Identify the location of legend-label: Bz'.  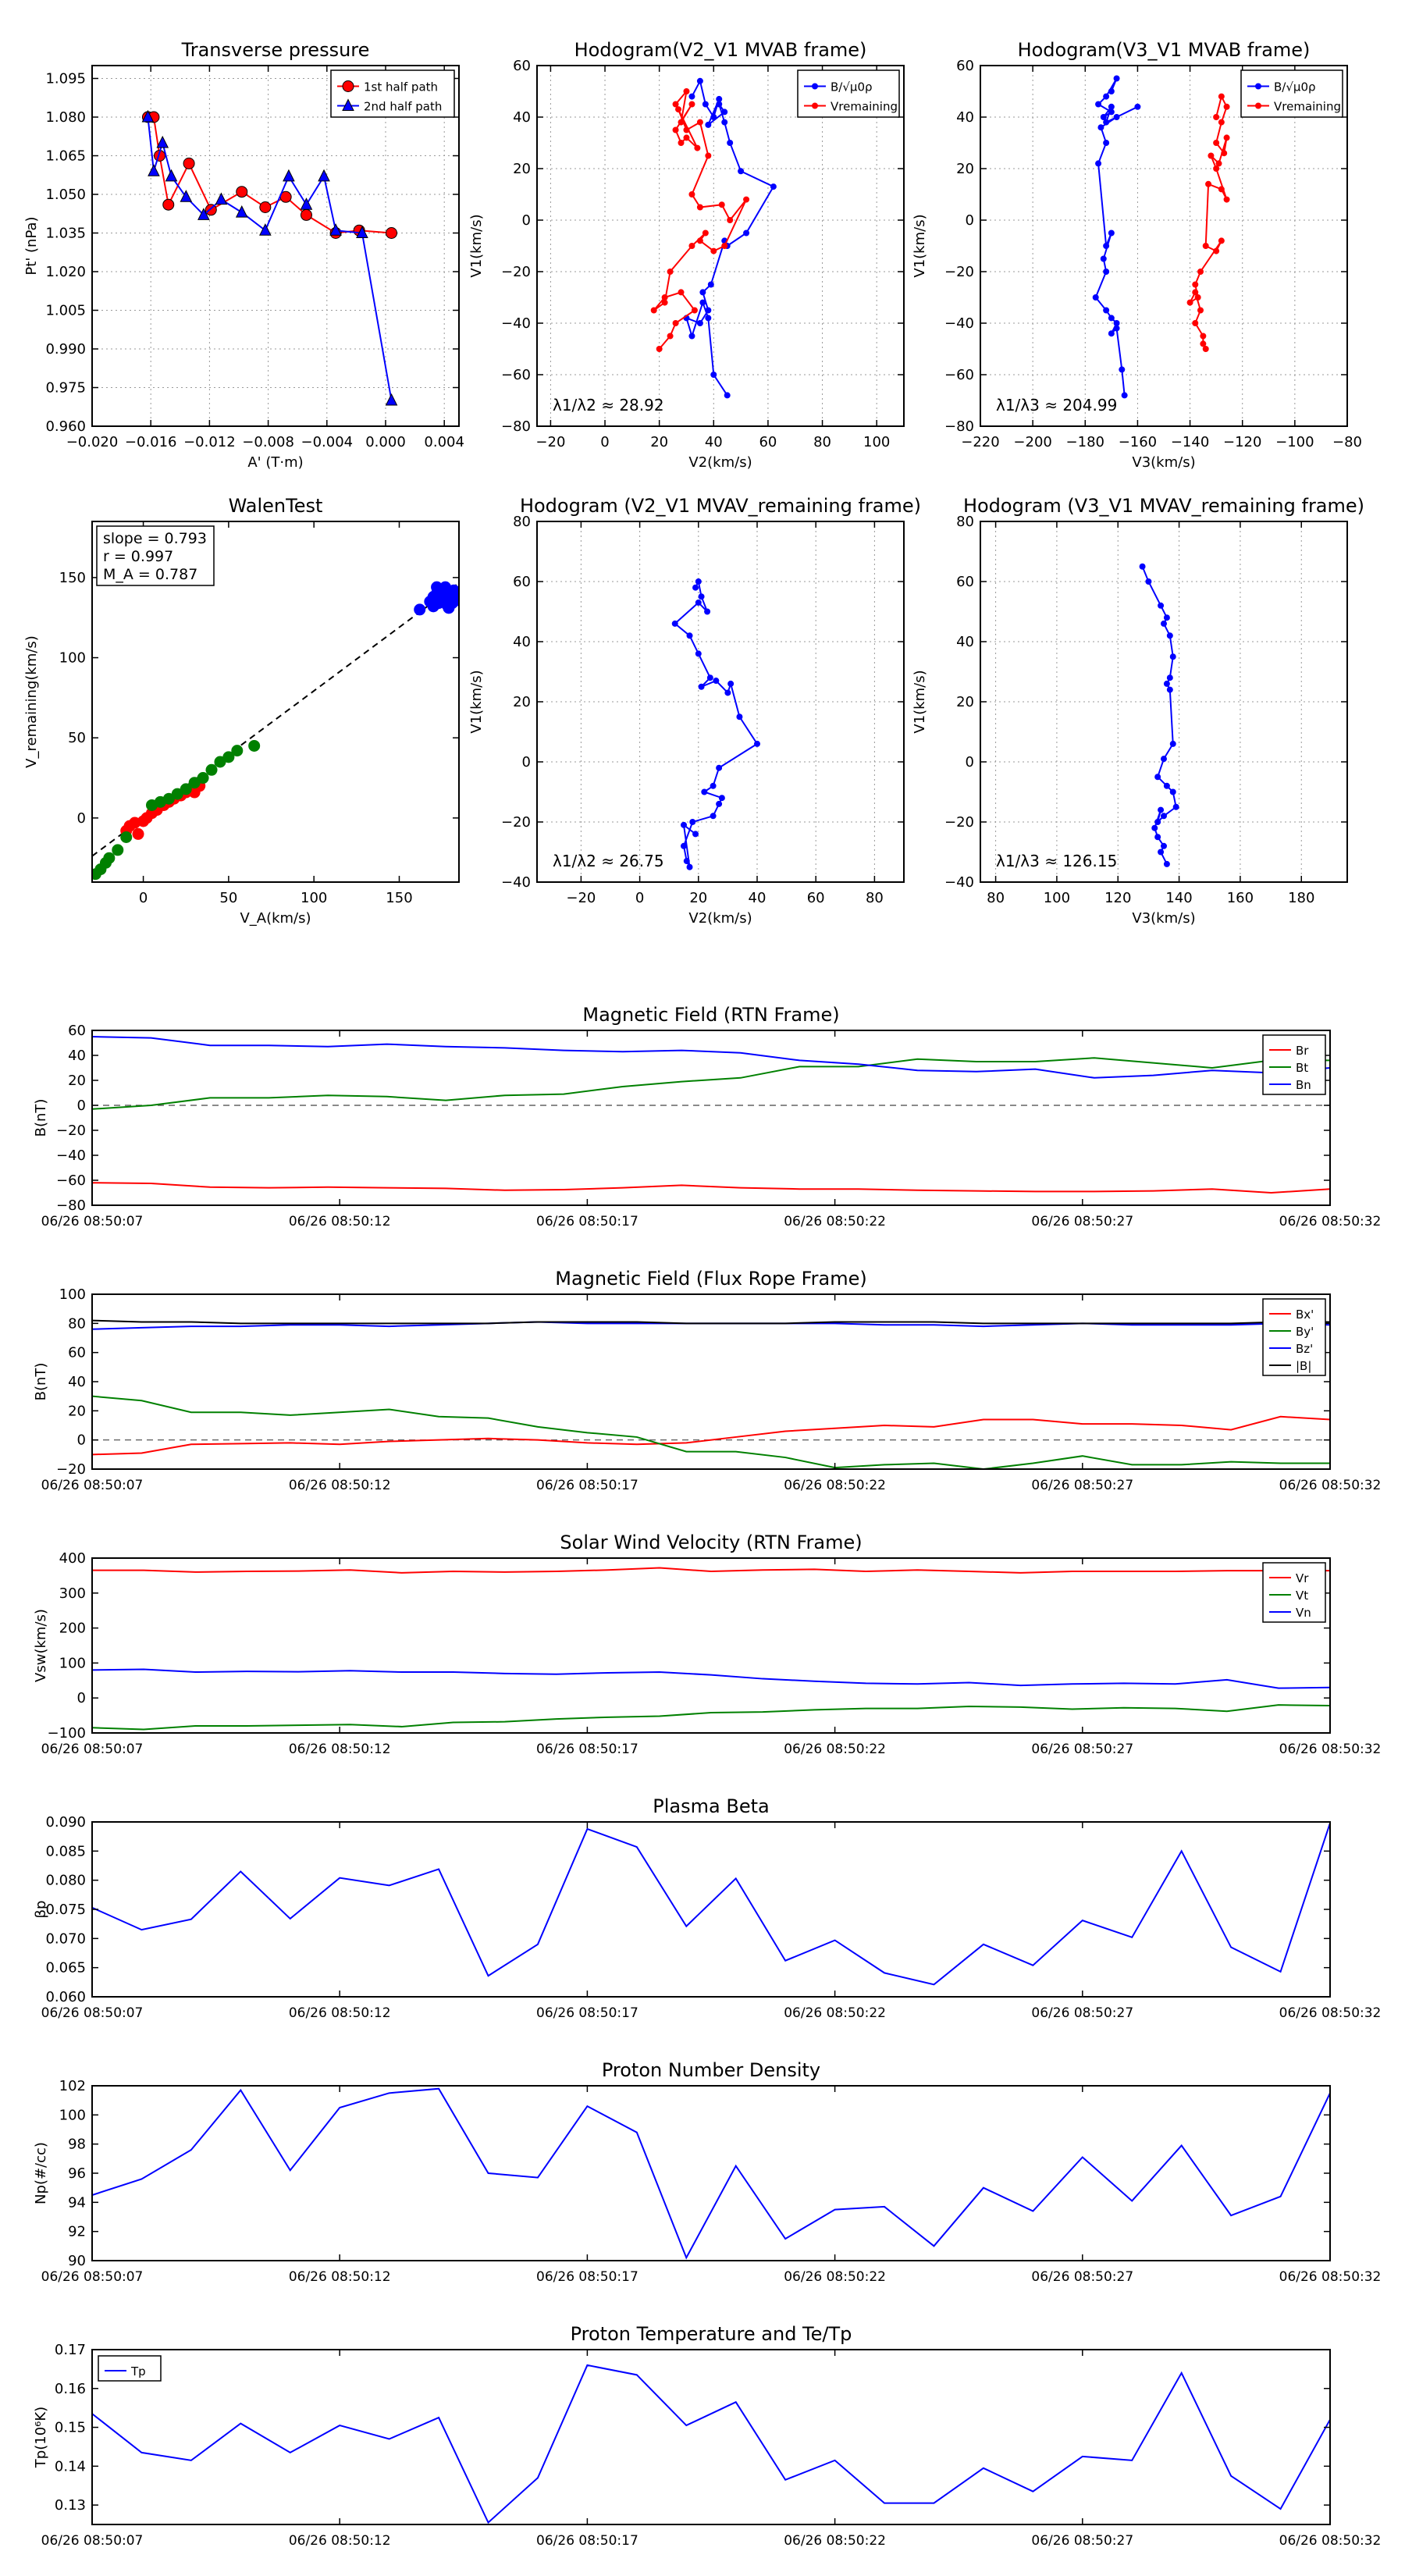
(1304, 1349).